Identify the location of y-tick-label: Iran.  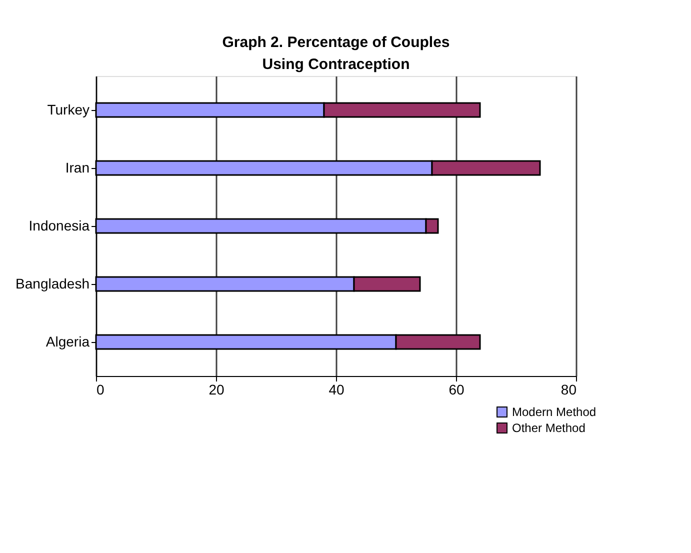
(77, 168).